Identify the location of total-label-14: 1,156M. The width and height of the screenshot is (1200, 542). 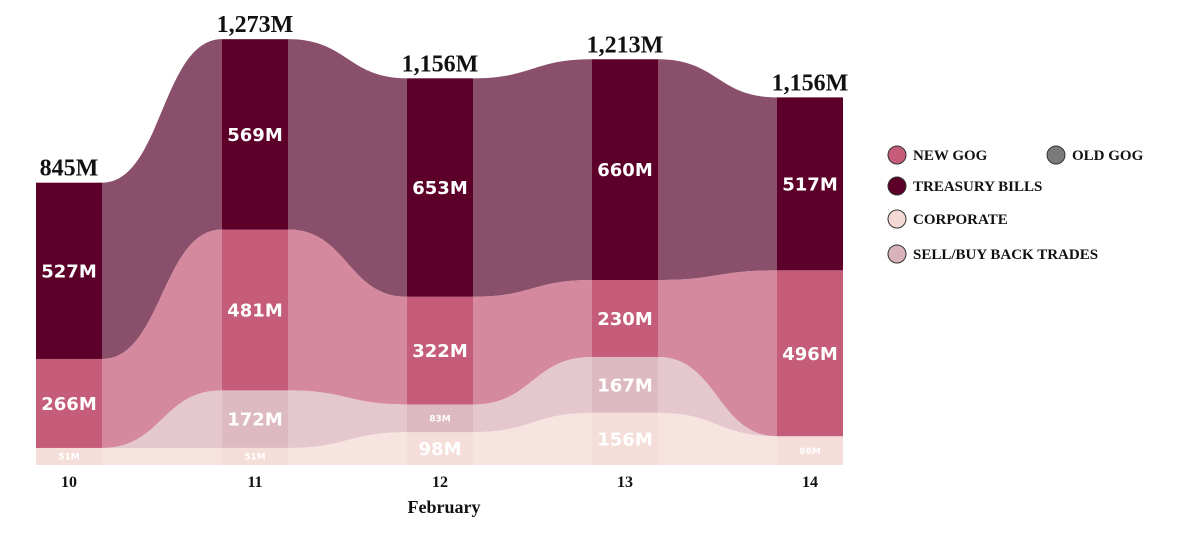
(810, 83).